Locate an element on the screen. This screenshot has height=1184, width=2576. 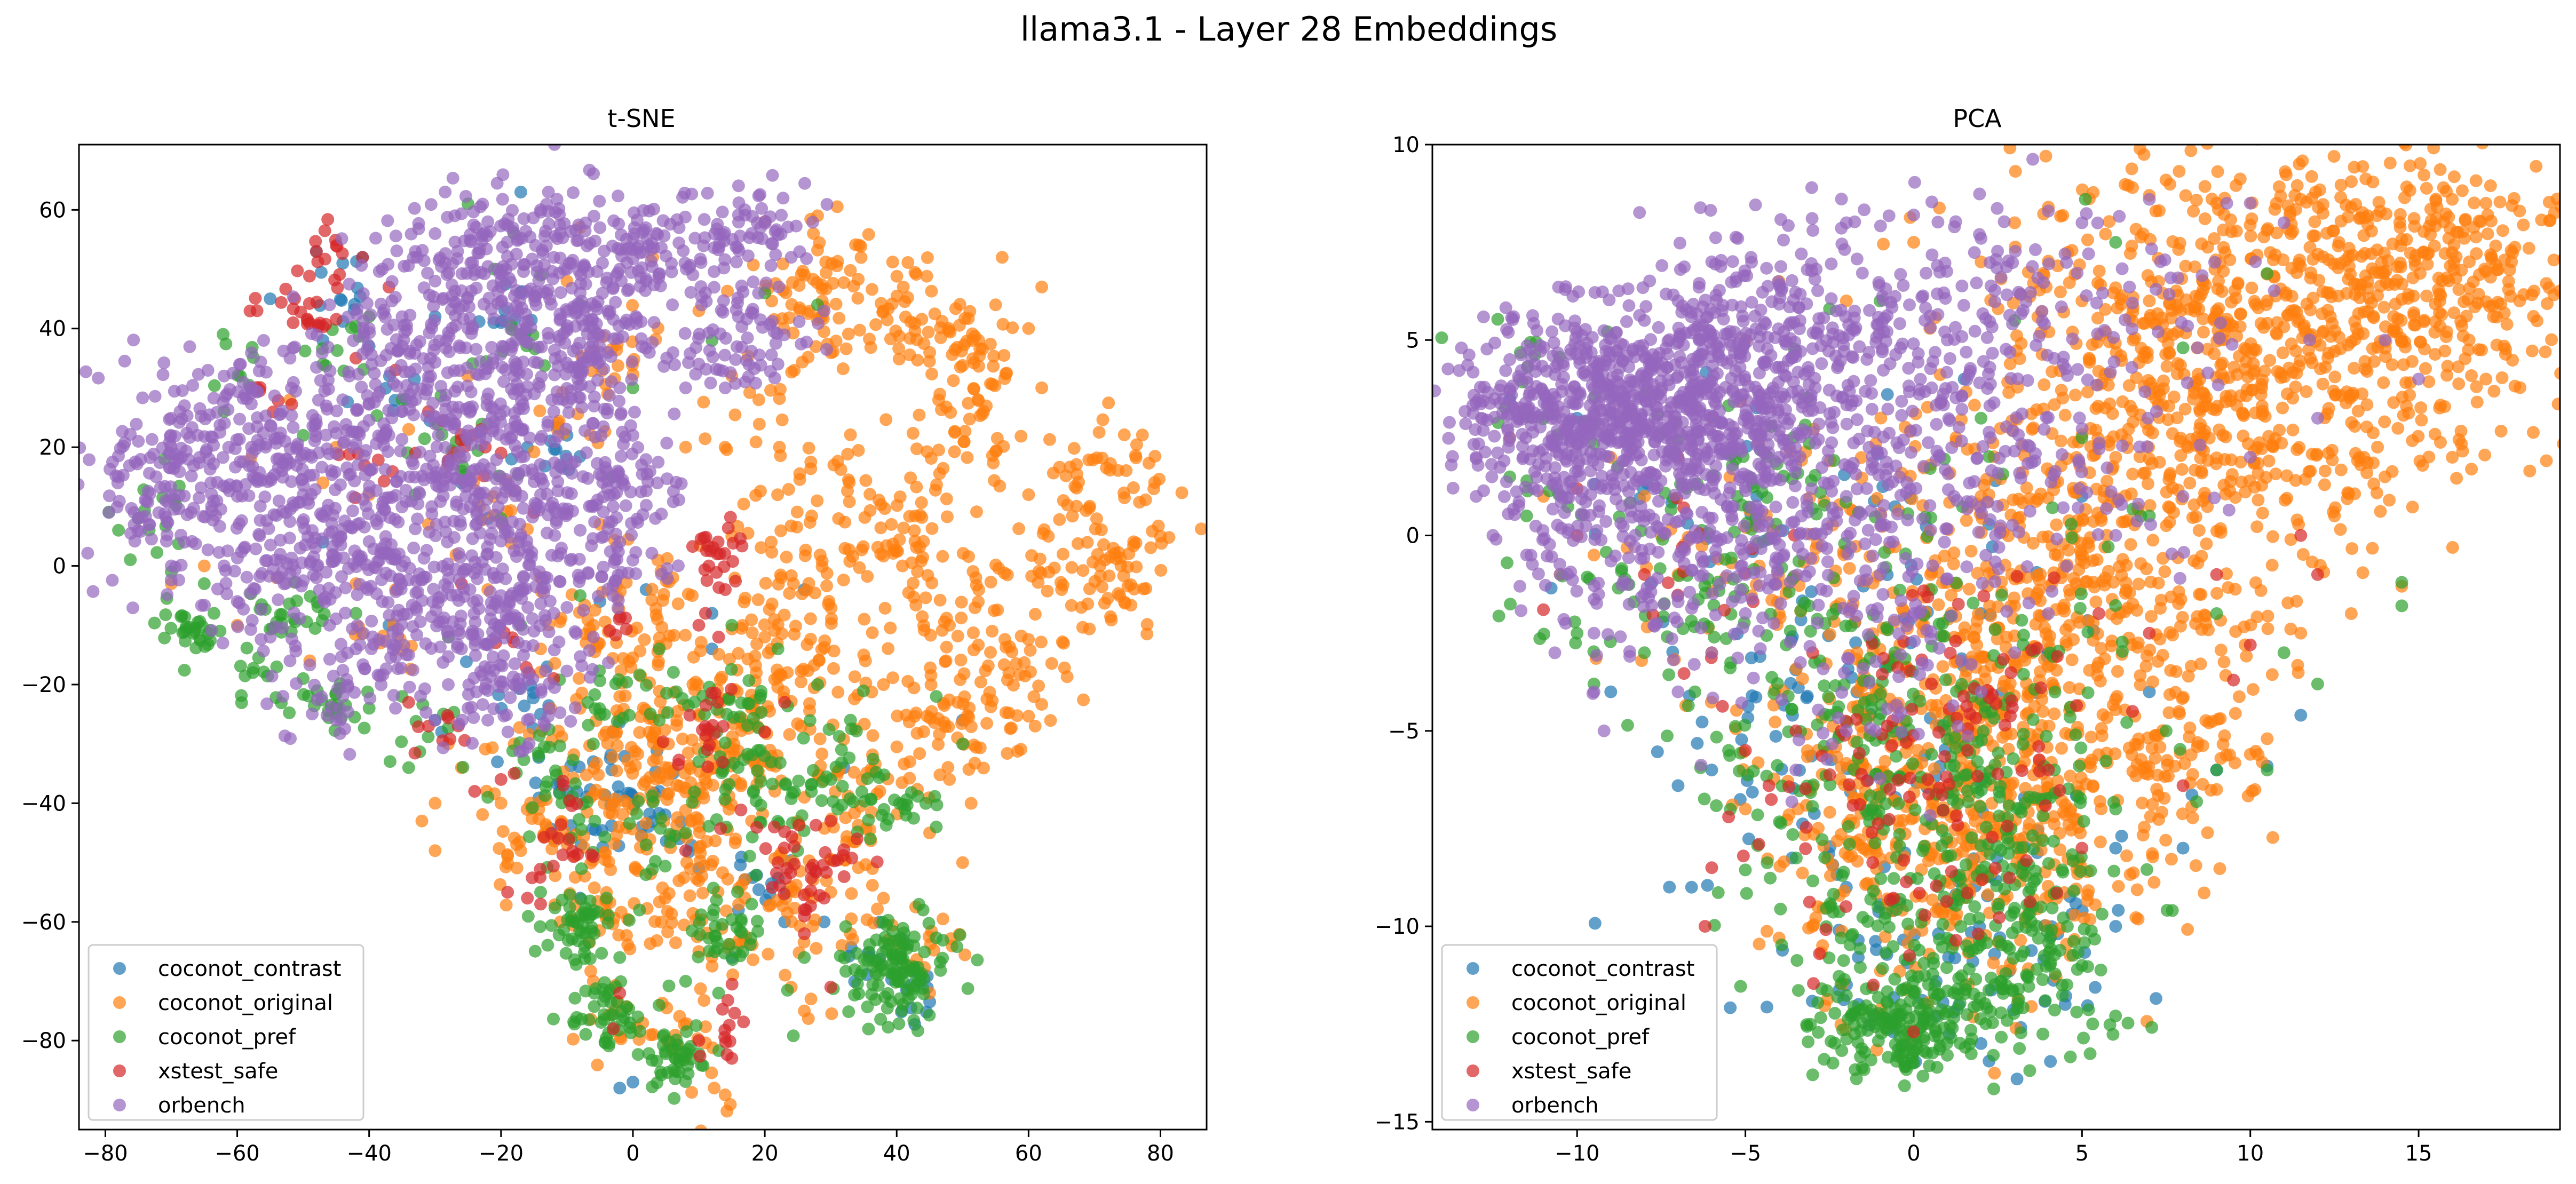
tsne-cluster is located at coordinates (562, 856).